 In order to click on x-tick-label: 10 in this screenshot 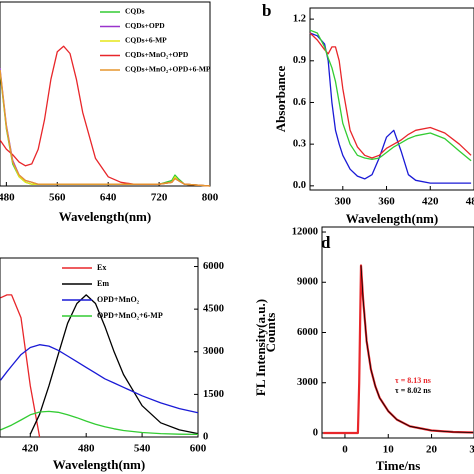, I will do `click(389, 450)`.